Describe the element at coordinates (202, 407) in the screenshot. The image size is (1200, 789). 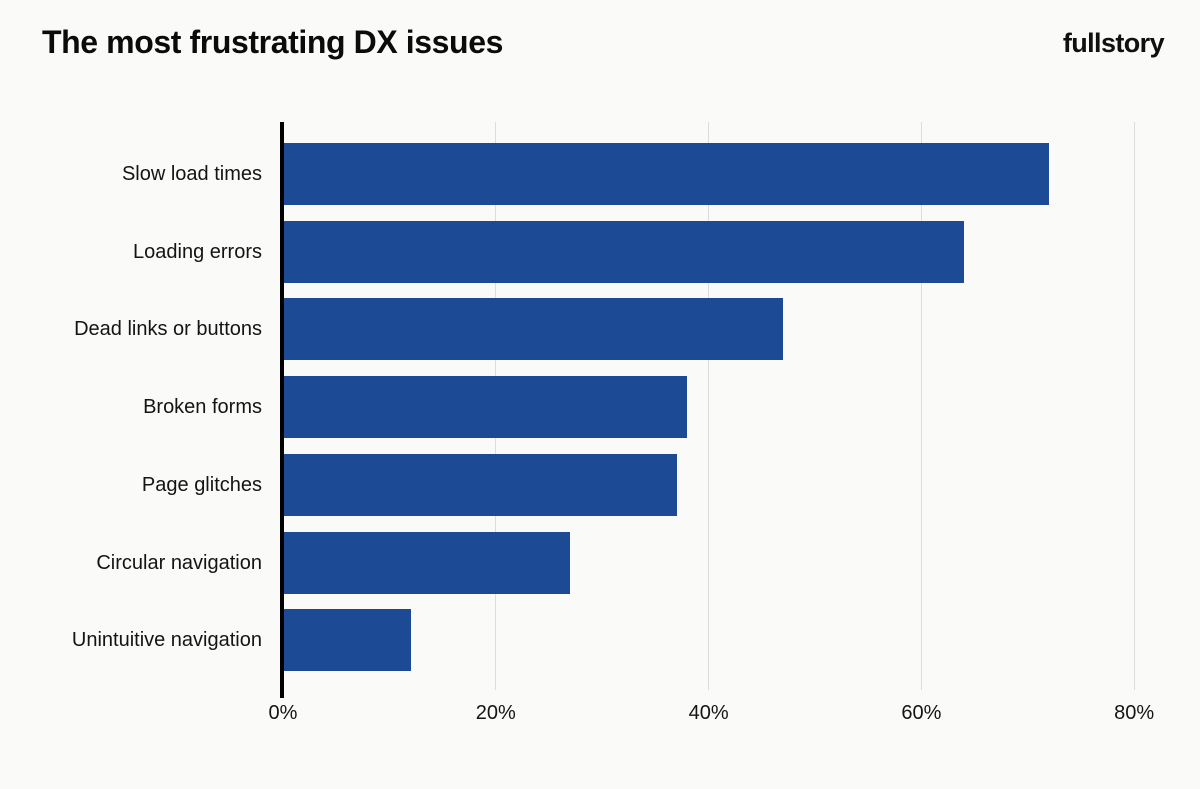
I see `category-label: Broken forms` at that location.